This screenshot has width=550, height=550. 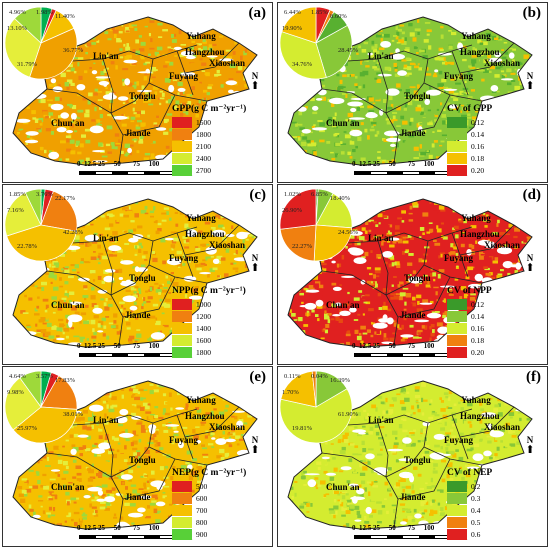 I want to click on legend-label: 0.3, so click(x=476, y=498).